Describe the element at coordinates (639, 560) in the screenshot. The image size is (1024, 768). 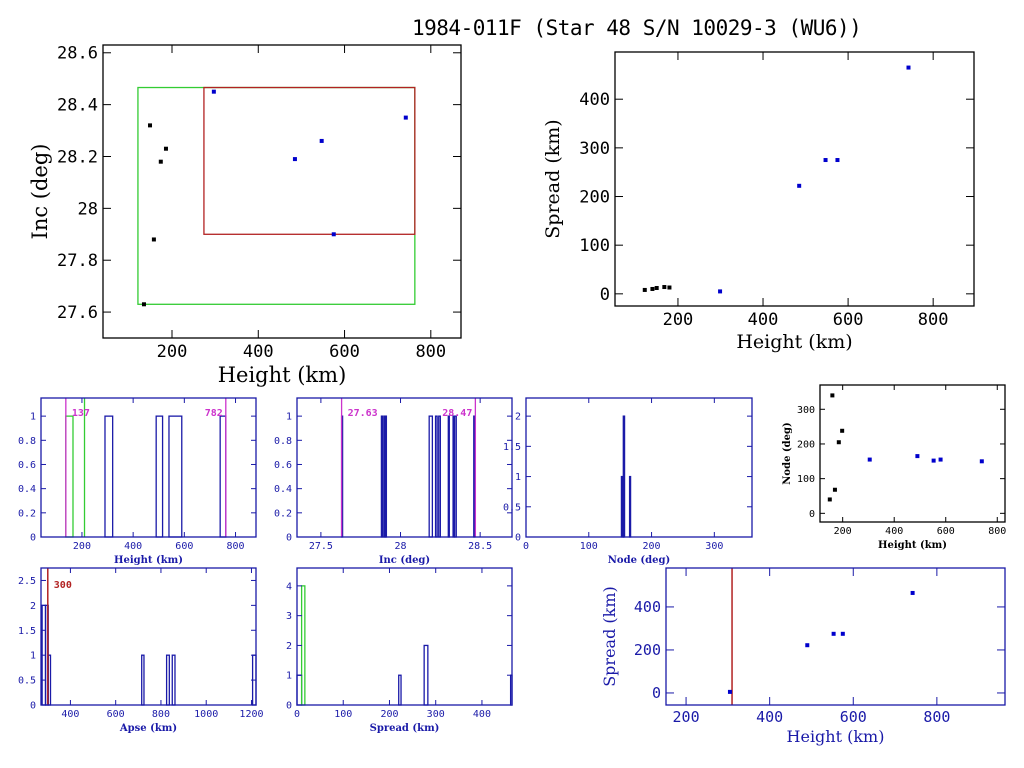
I see `x-axis-label: Node (deg)` at that location.